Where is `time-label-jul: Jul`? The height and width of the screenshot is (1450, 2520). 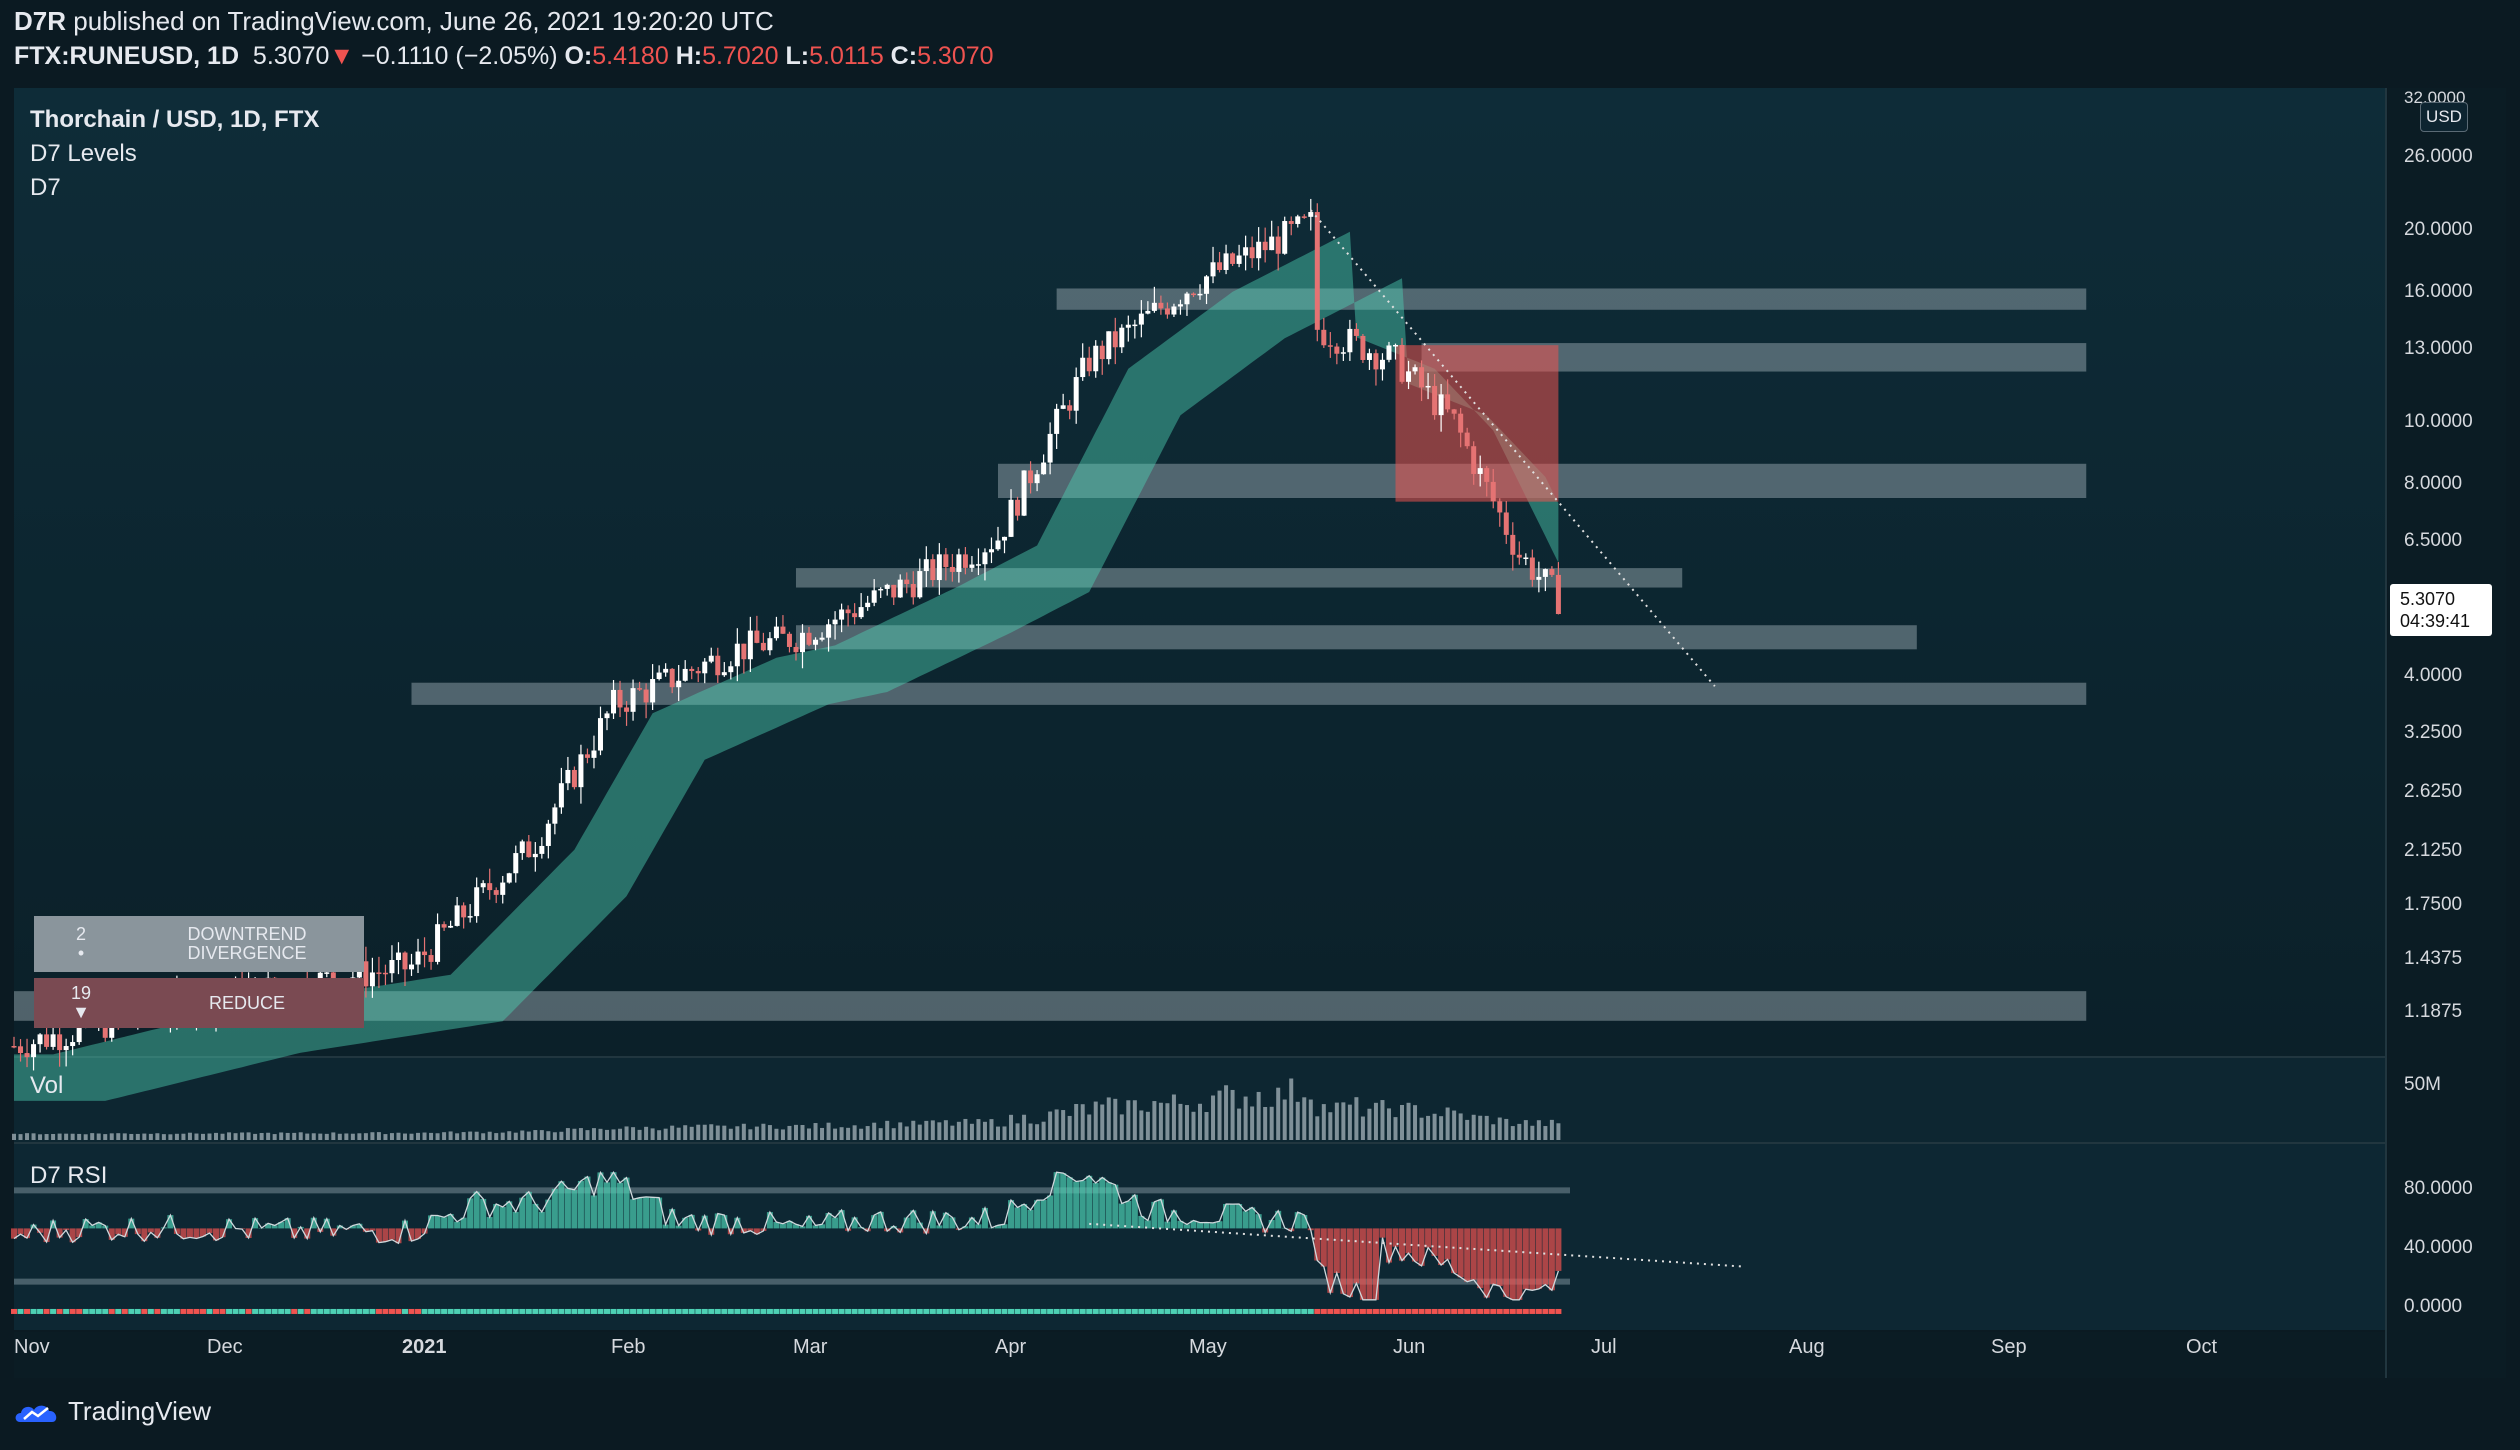
time-label-jul: Jul is located at coordinates (1604, 1347).